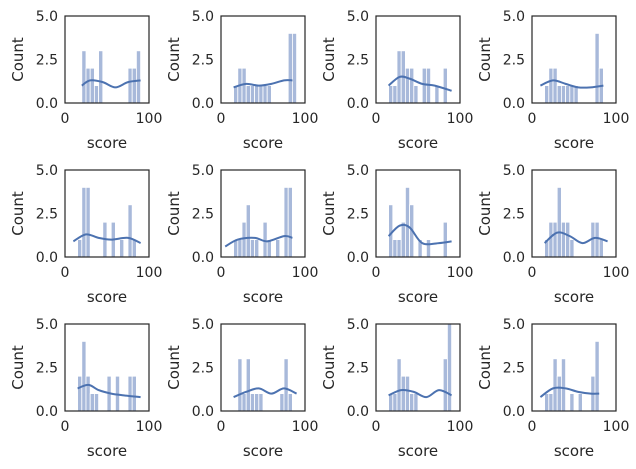 The width and height of the screenshot is (636, 469). I want to click on subplot-5: 0.0 2.5 5.0 0 100 score Count, so click(85, 234).